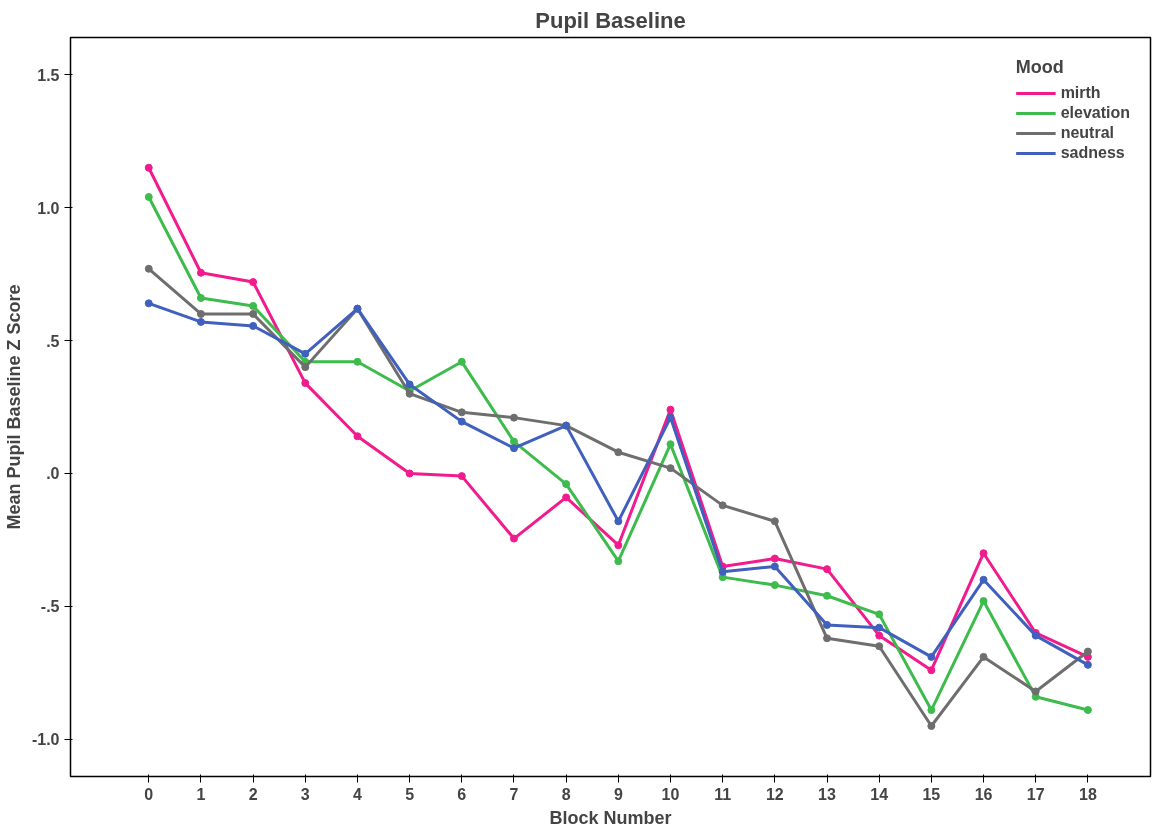  What do you see at coordinates (983, 794) in the screenshot?
I see `x-tick-label: 16` at bounding box center [983, 794].